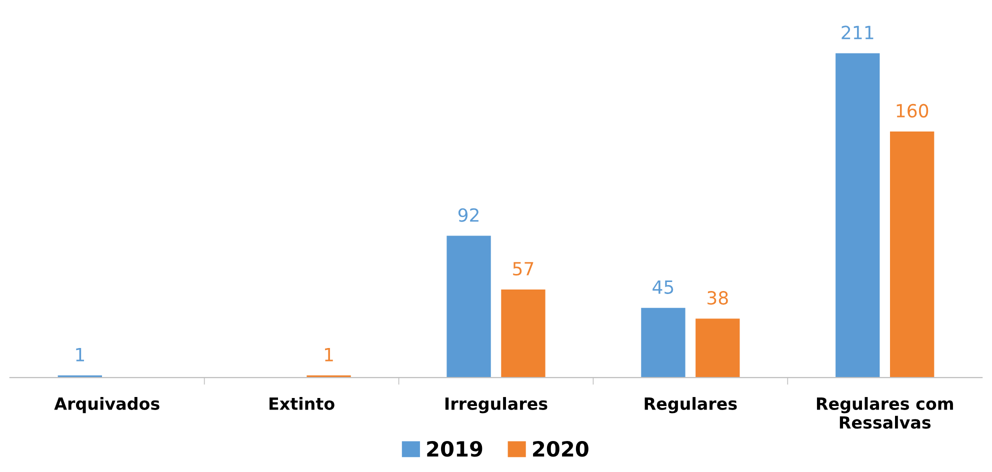  I want to click on x-tick-label: Regulares, so click(690, 405).